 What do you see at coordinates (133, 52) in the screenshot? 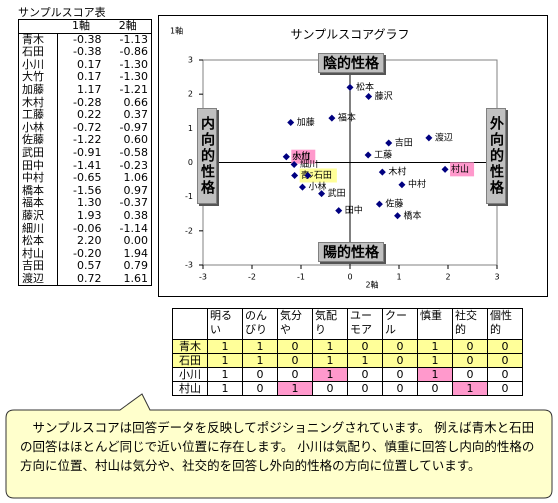
I see `value-cell: -0.86` at bounding box center [133, 52].